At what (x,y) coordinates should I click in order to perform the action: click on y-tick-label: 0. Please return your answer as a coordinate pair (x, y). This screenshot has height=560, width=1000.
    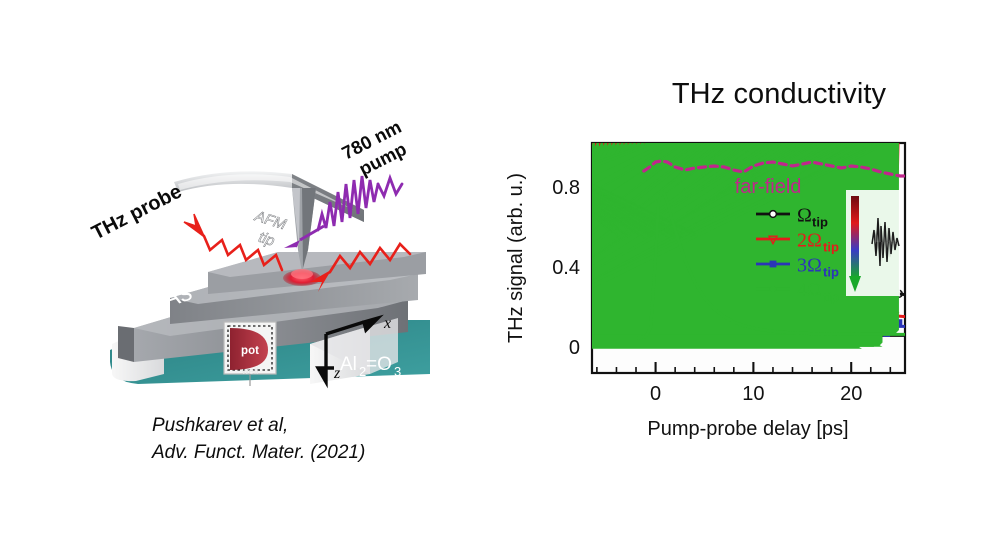
    Looking at the image, I should click on (574, 348).